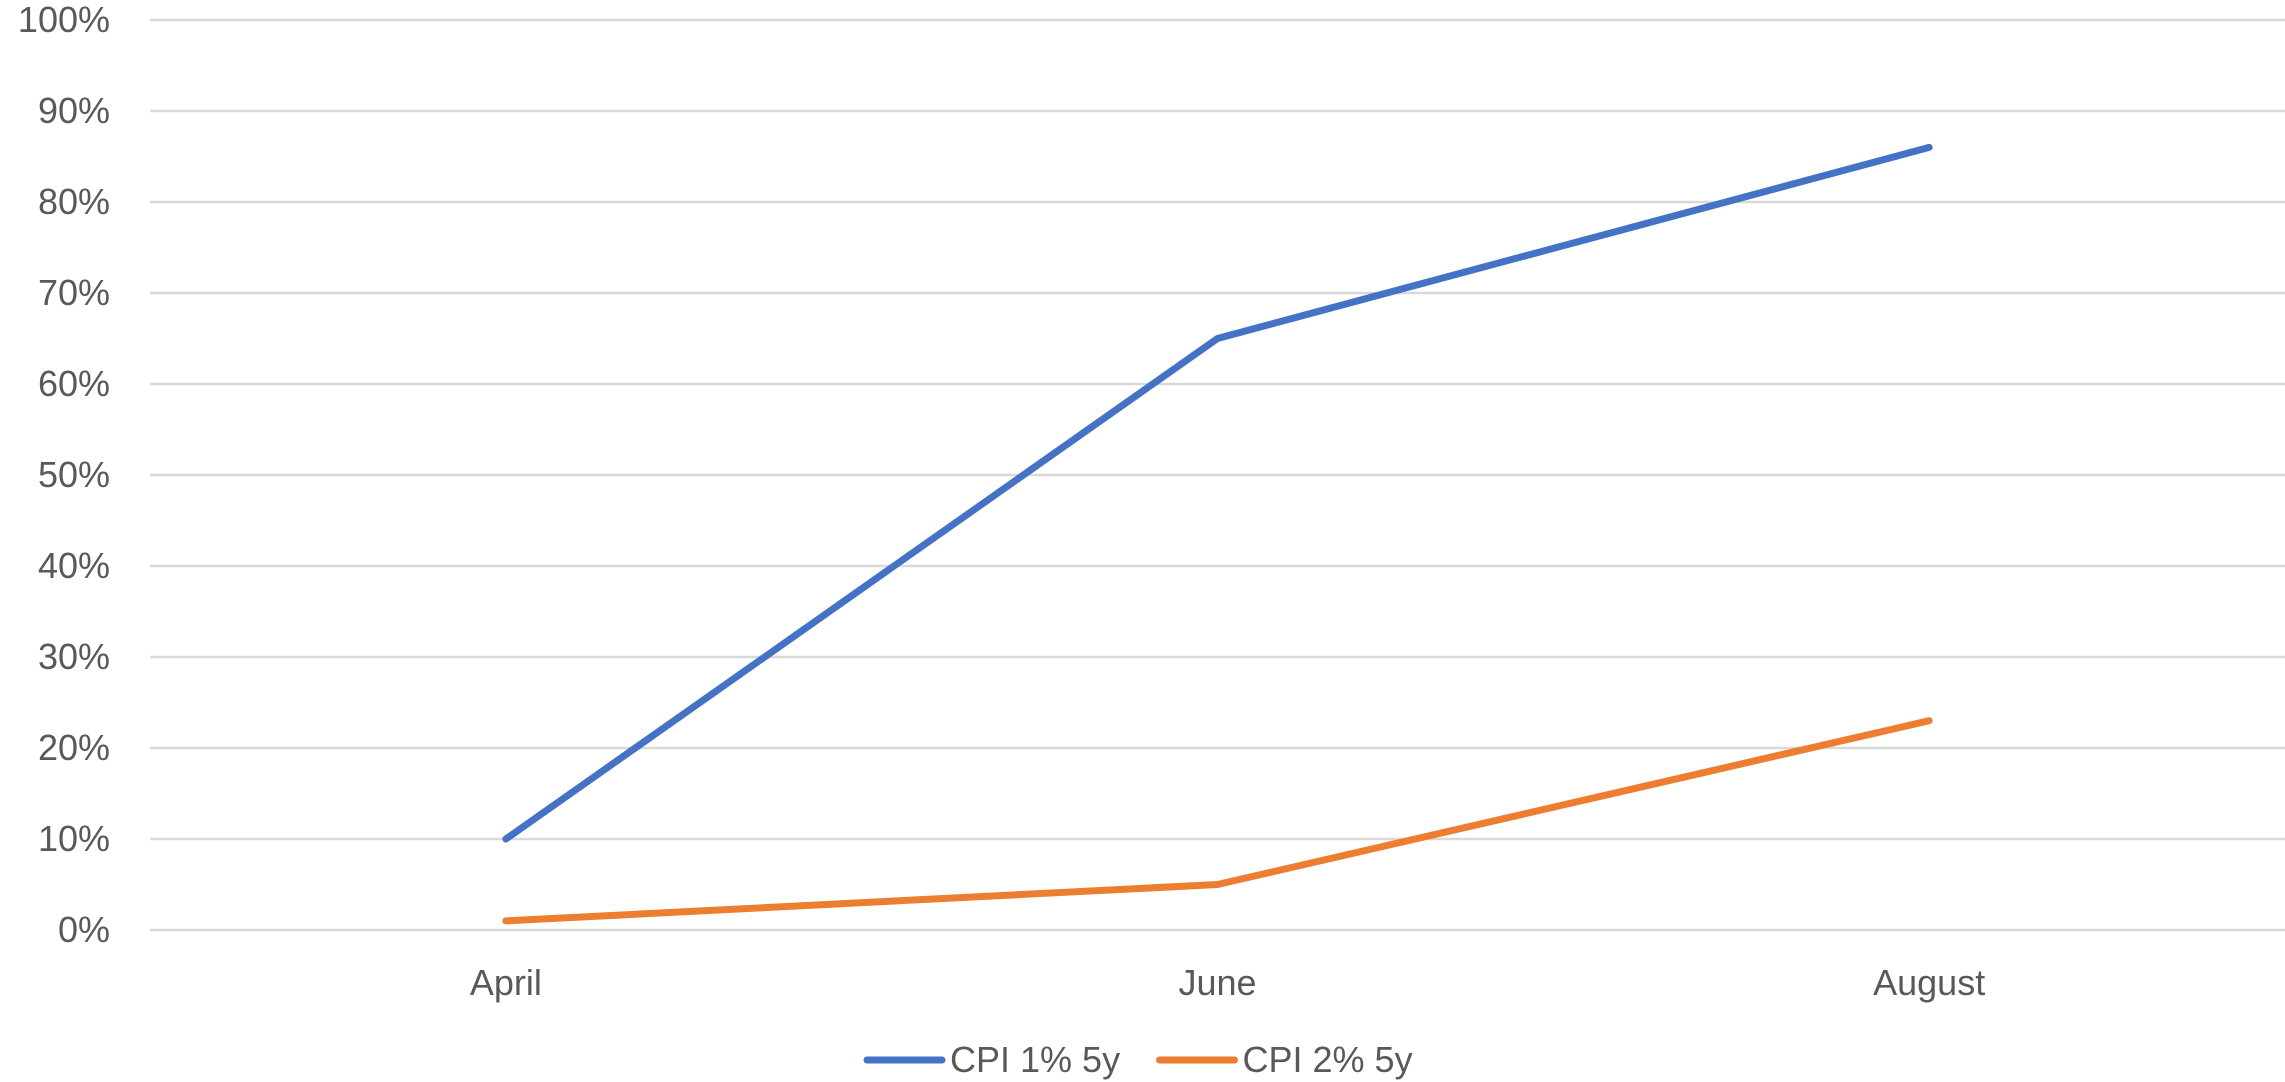 This screenshot has height=1082, width=2285. What do you see at coordinates (1138, 1059) in the screenshot?
I see `legend: CPI 1% 5y CPI 2% 5y` at bounding box center [1138, 1059].